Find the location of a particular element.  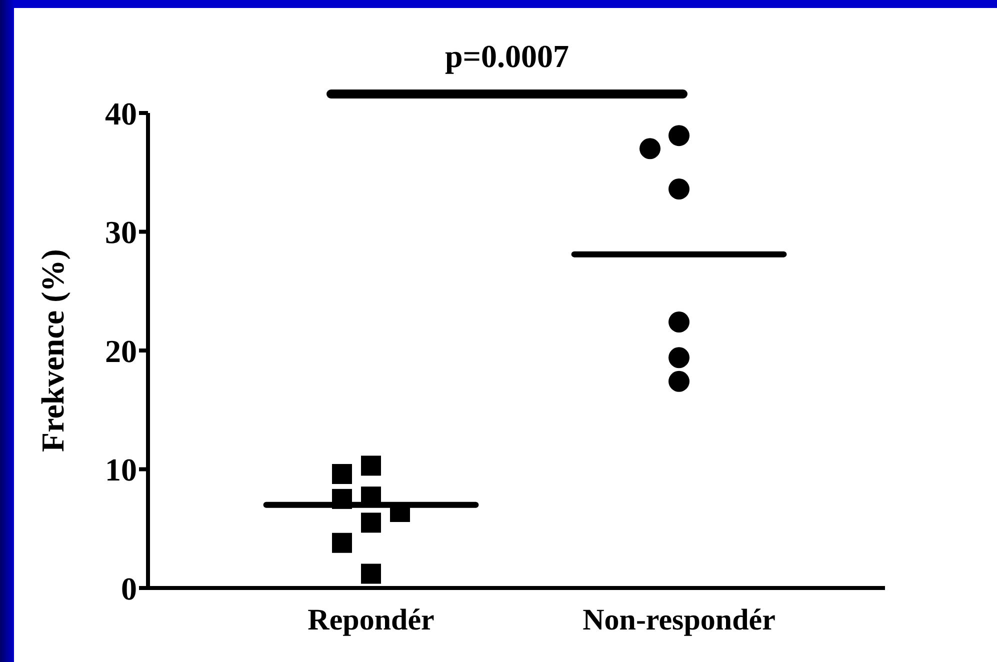

y-tick-label: 40 is located at coordinates (121, 113).